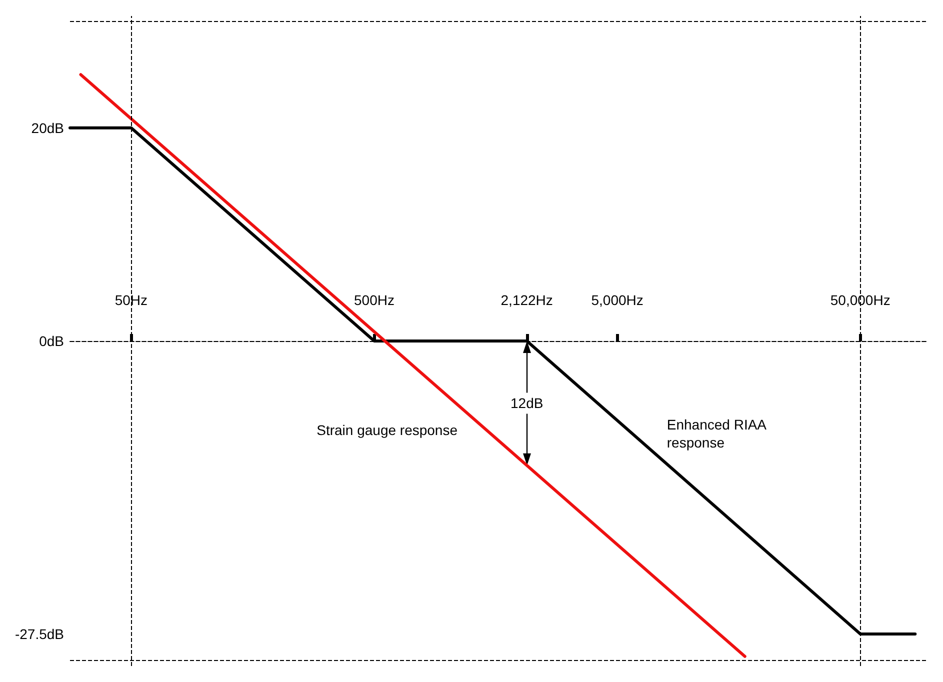 The height and width of the screenshot is (682, 943). What do you see at coordinates (47, 128) in the screenshot?
I see `y-tick-label: 20dB` at bounding box center [47, 128].